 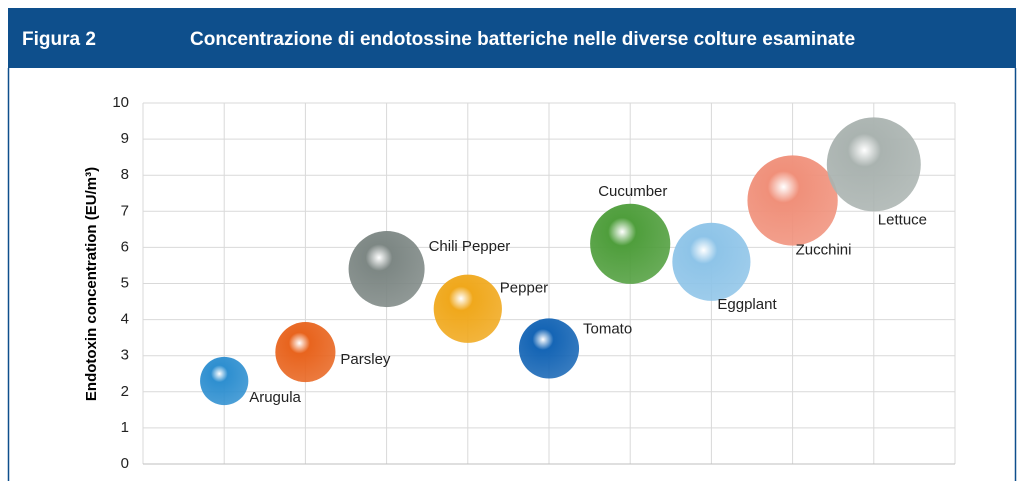 What do you see at coordinates (607, 328) in the screenshot?
I see `bubble-label: Tomato` at bounding box center [607, 328].